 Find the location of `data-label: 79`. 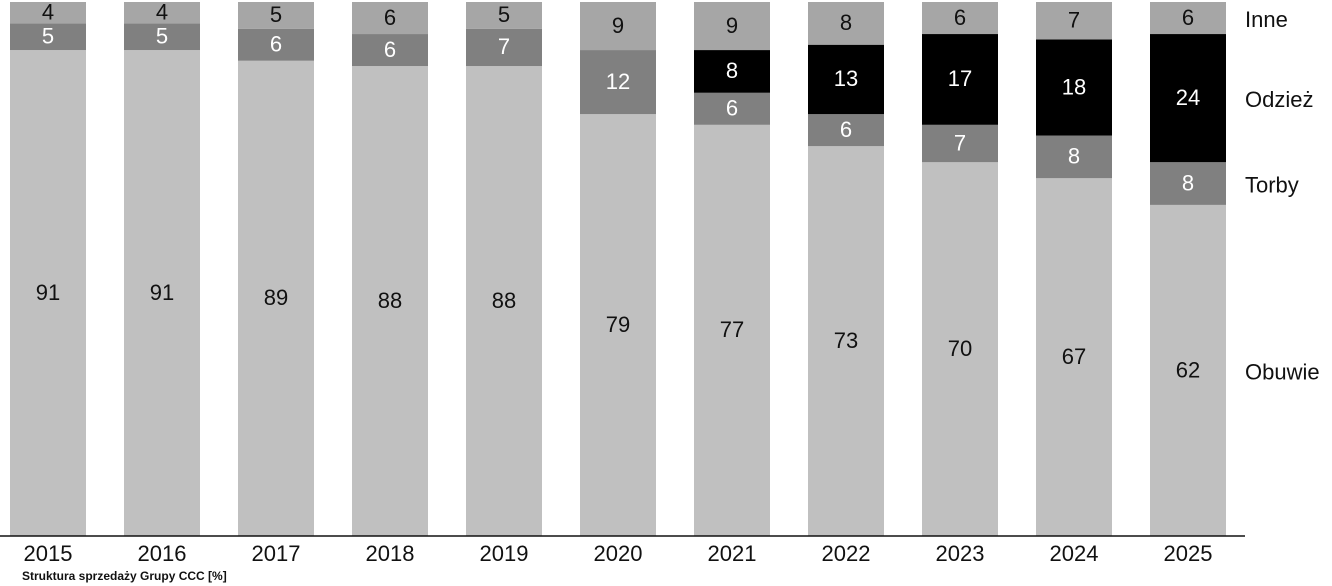

data-label: 79 is located at coordinates (618, 324).